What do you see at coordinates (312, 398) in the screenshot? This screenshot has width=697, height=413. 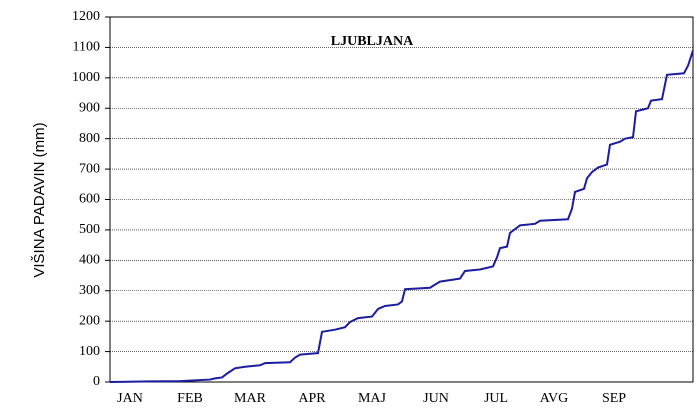 I see `x-tick-label: APR` at bounding box center [312, 398].